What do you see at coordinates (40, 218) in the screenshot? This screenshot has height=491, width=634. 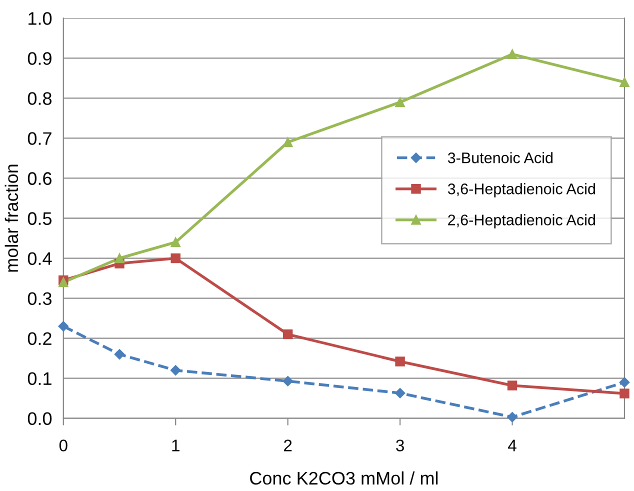 I see `y-tick-label: 0.5` at bounding box center [40, 218].